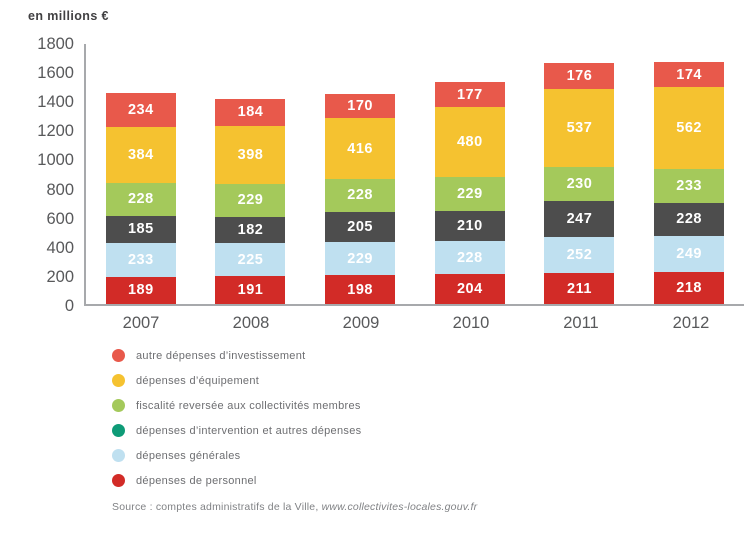 This screenshot has height=536, width=750. Describe the element at coordinates (55, 102) in the screenshot. I see `y-axis-tick-label: 1400` at that location.